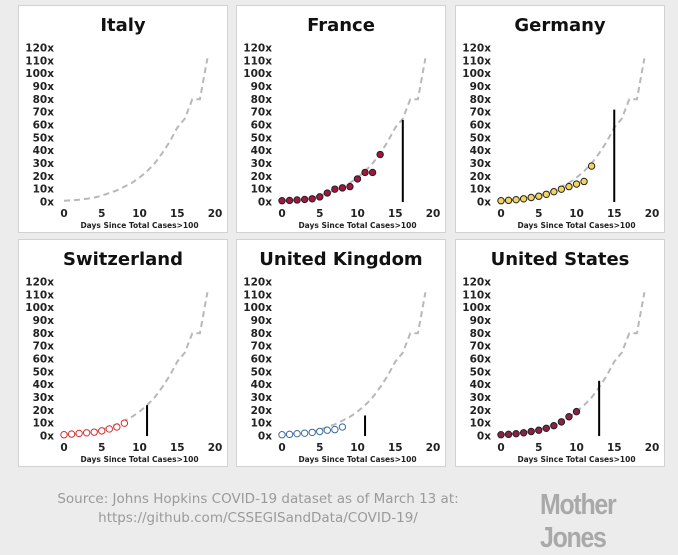  Describe the element at coordinates (123, 25) in the screenshot. I see `chart-title: Italy` at that location.